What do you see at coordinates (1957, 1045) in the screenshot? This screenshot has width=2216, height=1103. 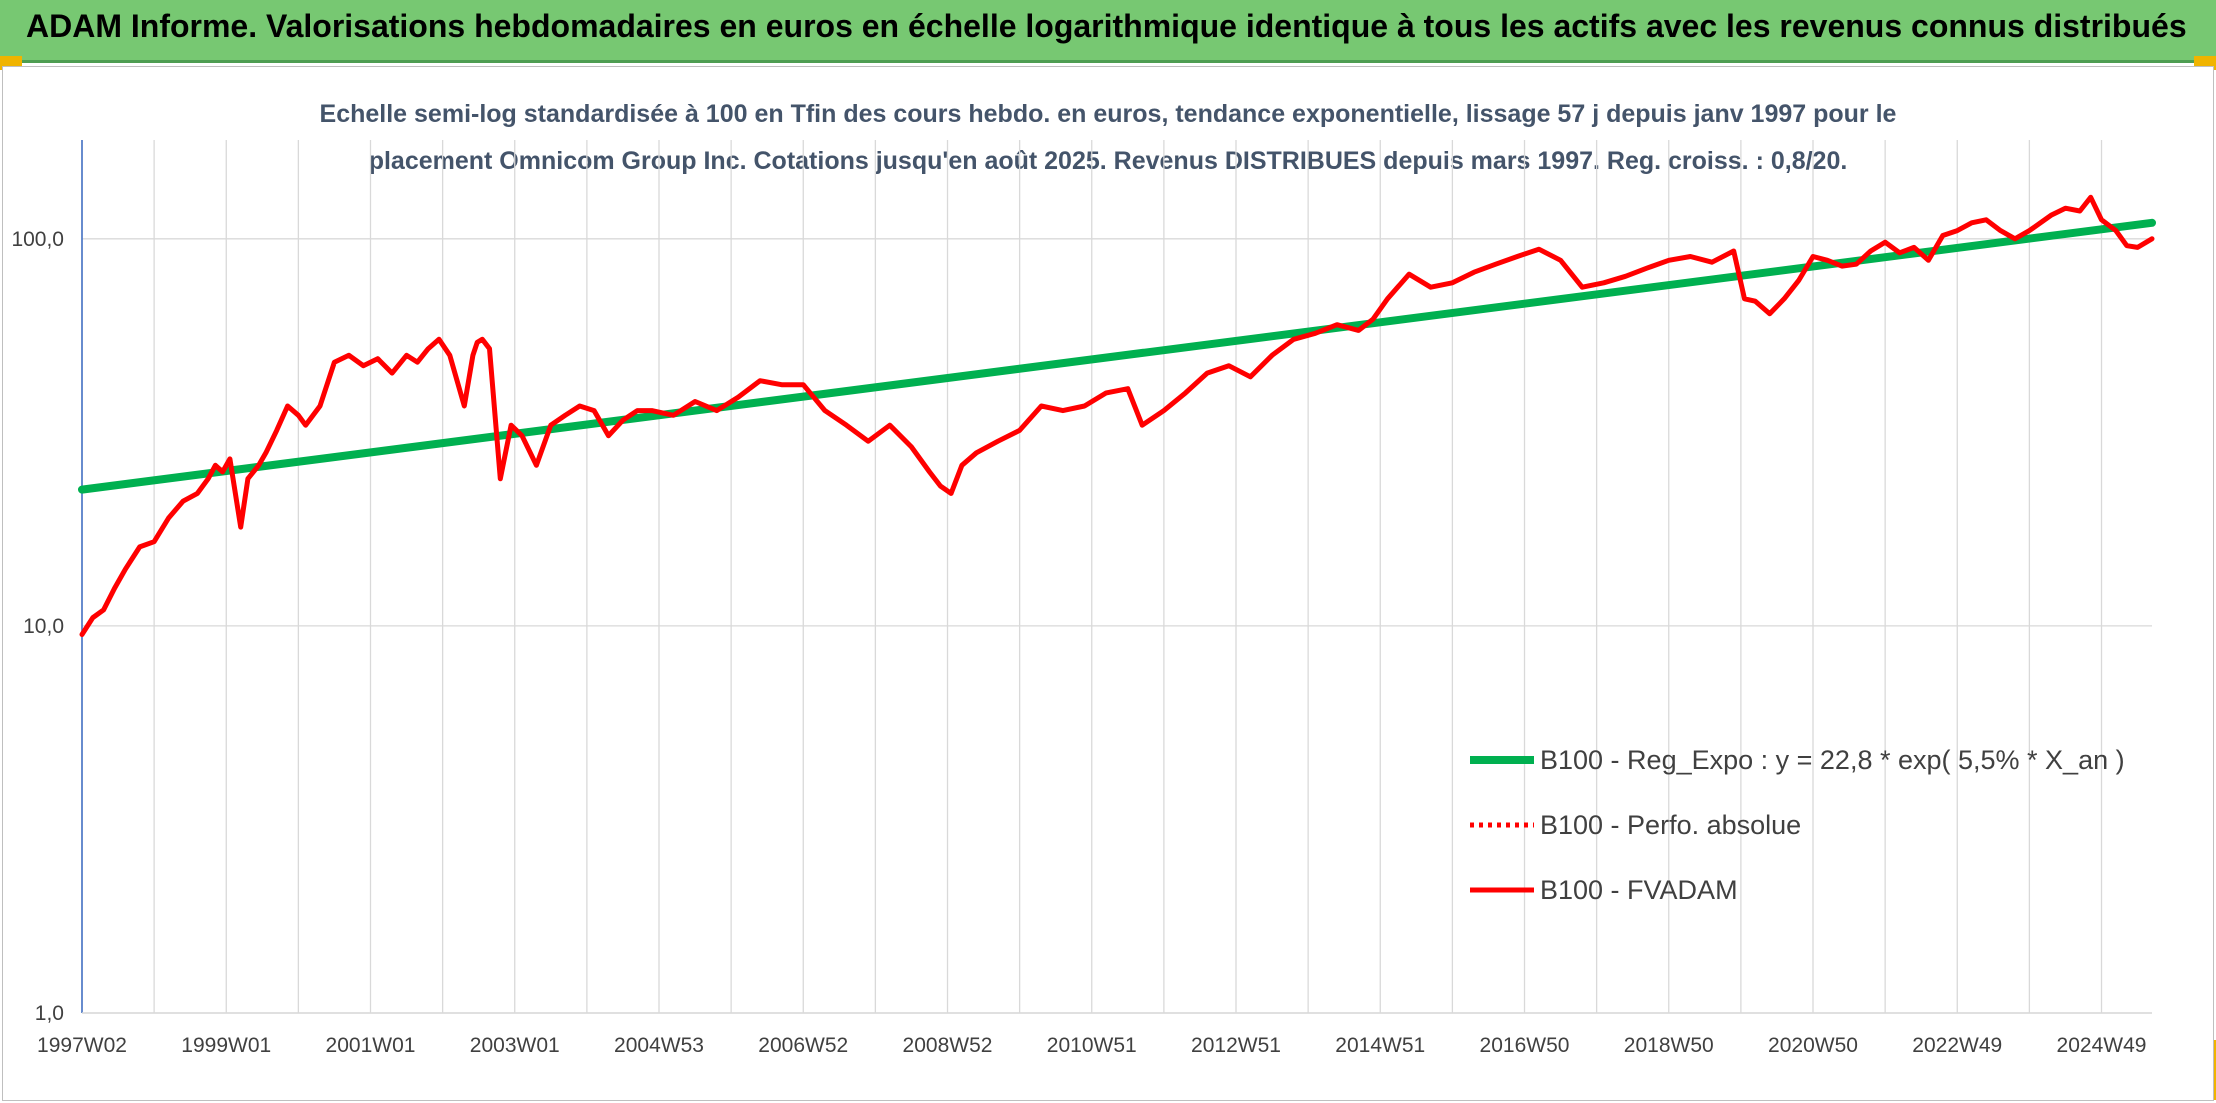 I see `x-tick-label: 2022W49` at bounding box center [1957, 1045].